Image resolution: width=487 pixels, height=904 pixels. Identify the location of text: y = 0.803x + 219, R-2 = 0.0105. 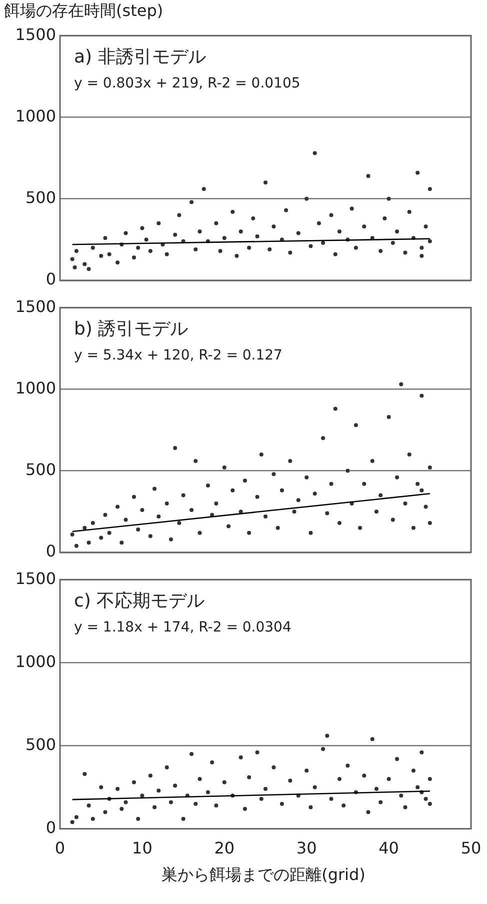
(187, 84).